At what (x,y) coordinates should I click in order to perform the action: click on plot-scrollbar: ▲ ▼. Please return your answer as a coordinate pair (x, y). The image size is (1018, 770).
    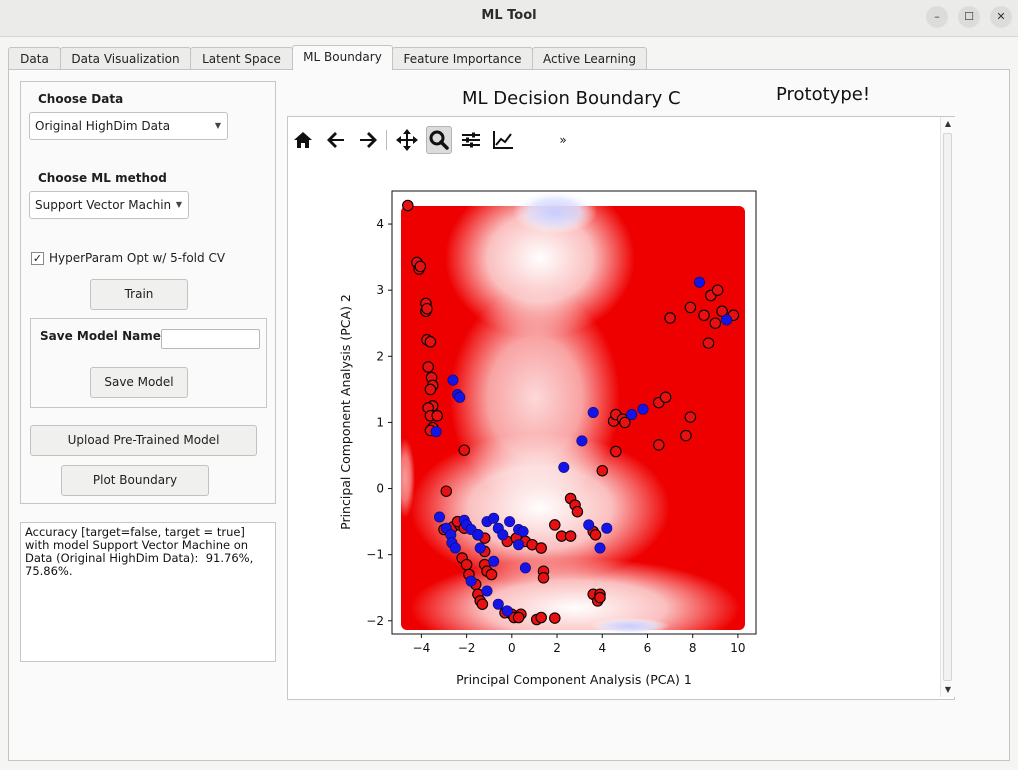
    Looking at the image, I should click on (947, 407).